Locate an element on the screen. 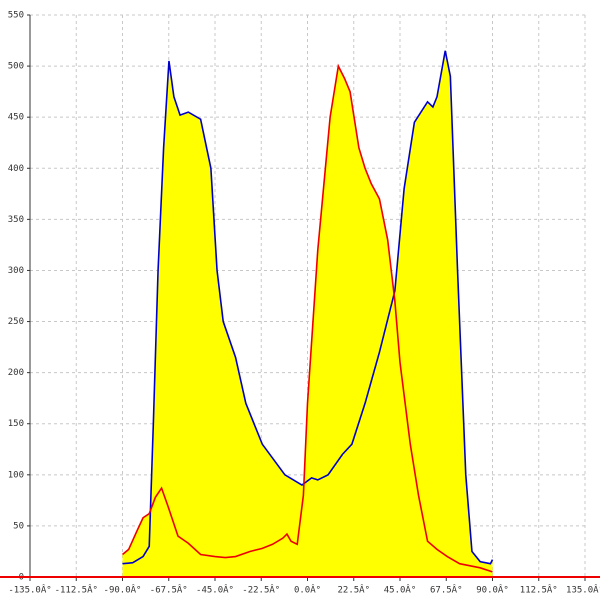 Image resolution: width=600 pixels, height=600 pixels. y-tick-label: 550 is located at coordinates (16, 16).